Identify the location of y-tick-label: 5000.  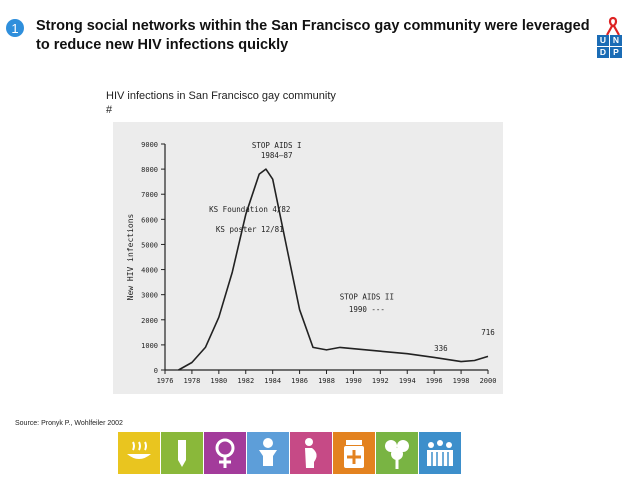
(149, 245).